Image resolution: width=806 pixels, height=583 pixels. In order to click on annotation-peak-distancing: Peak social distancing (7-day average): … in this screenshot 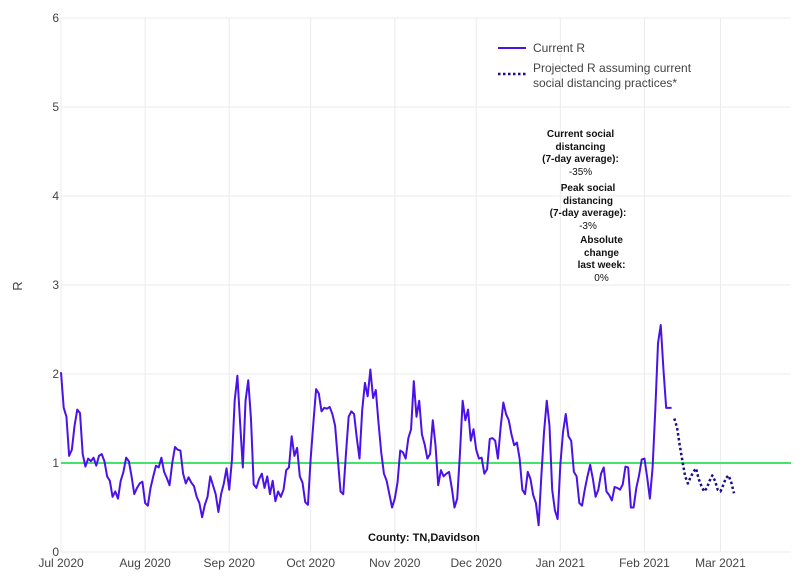, I will do `click(588, 206)`.